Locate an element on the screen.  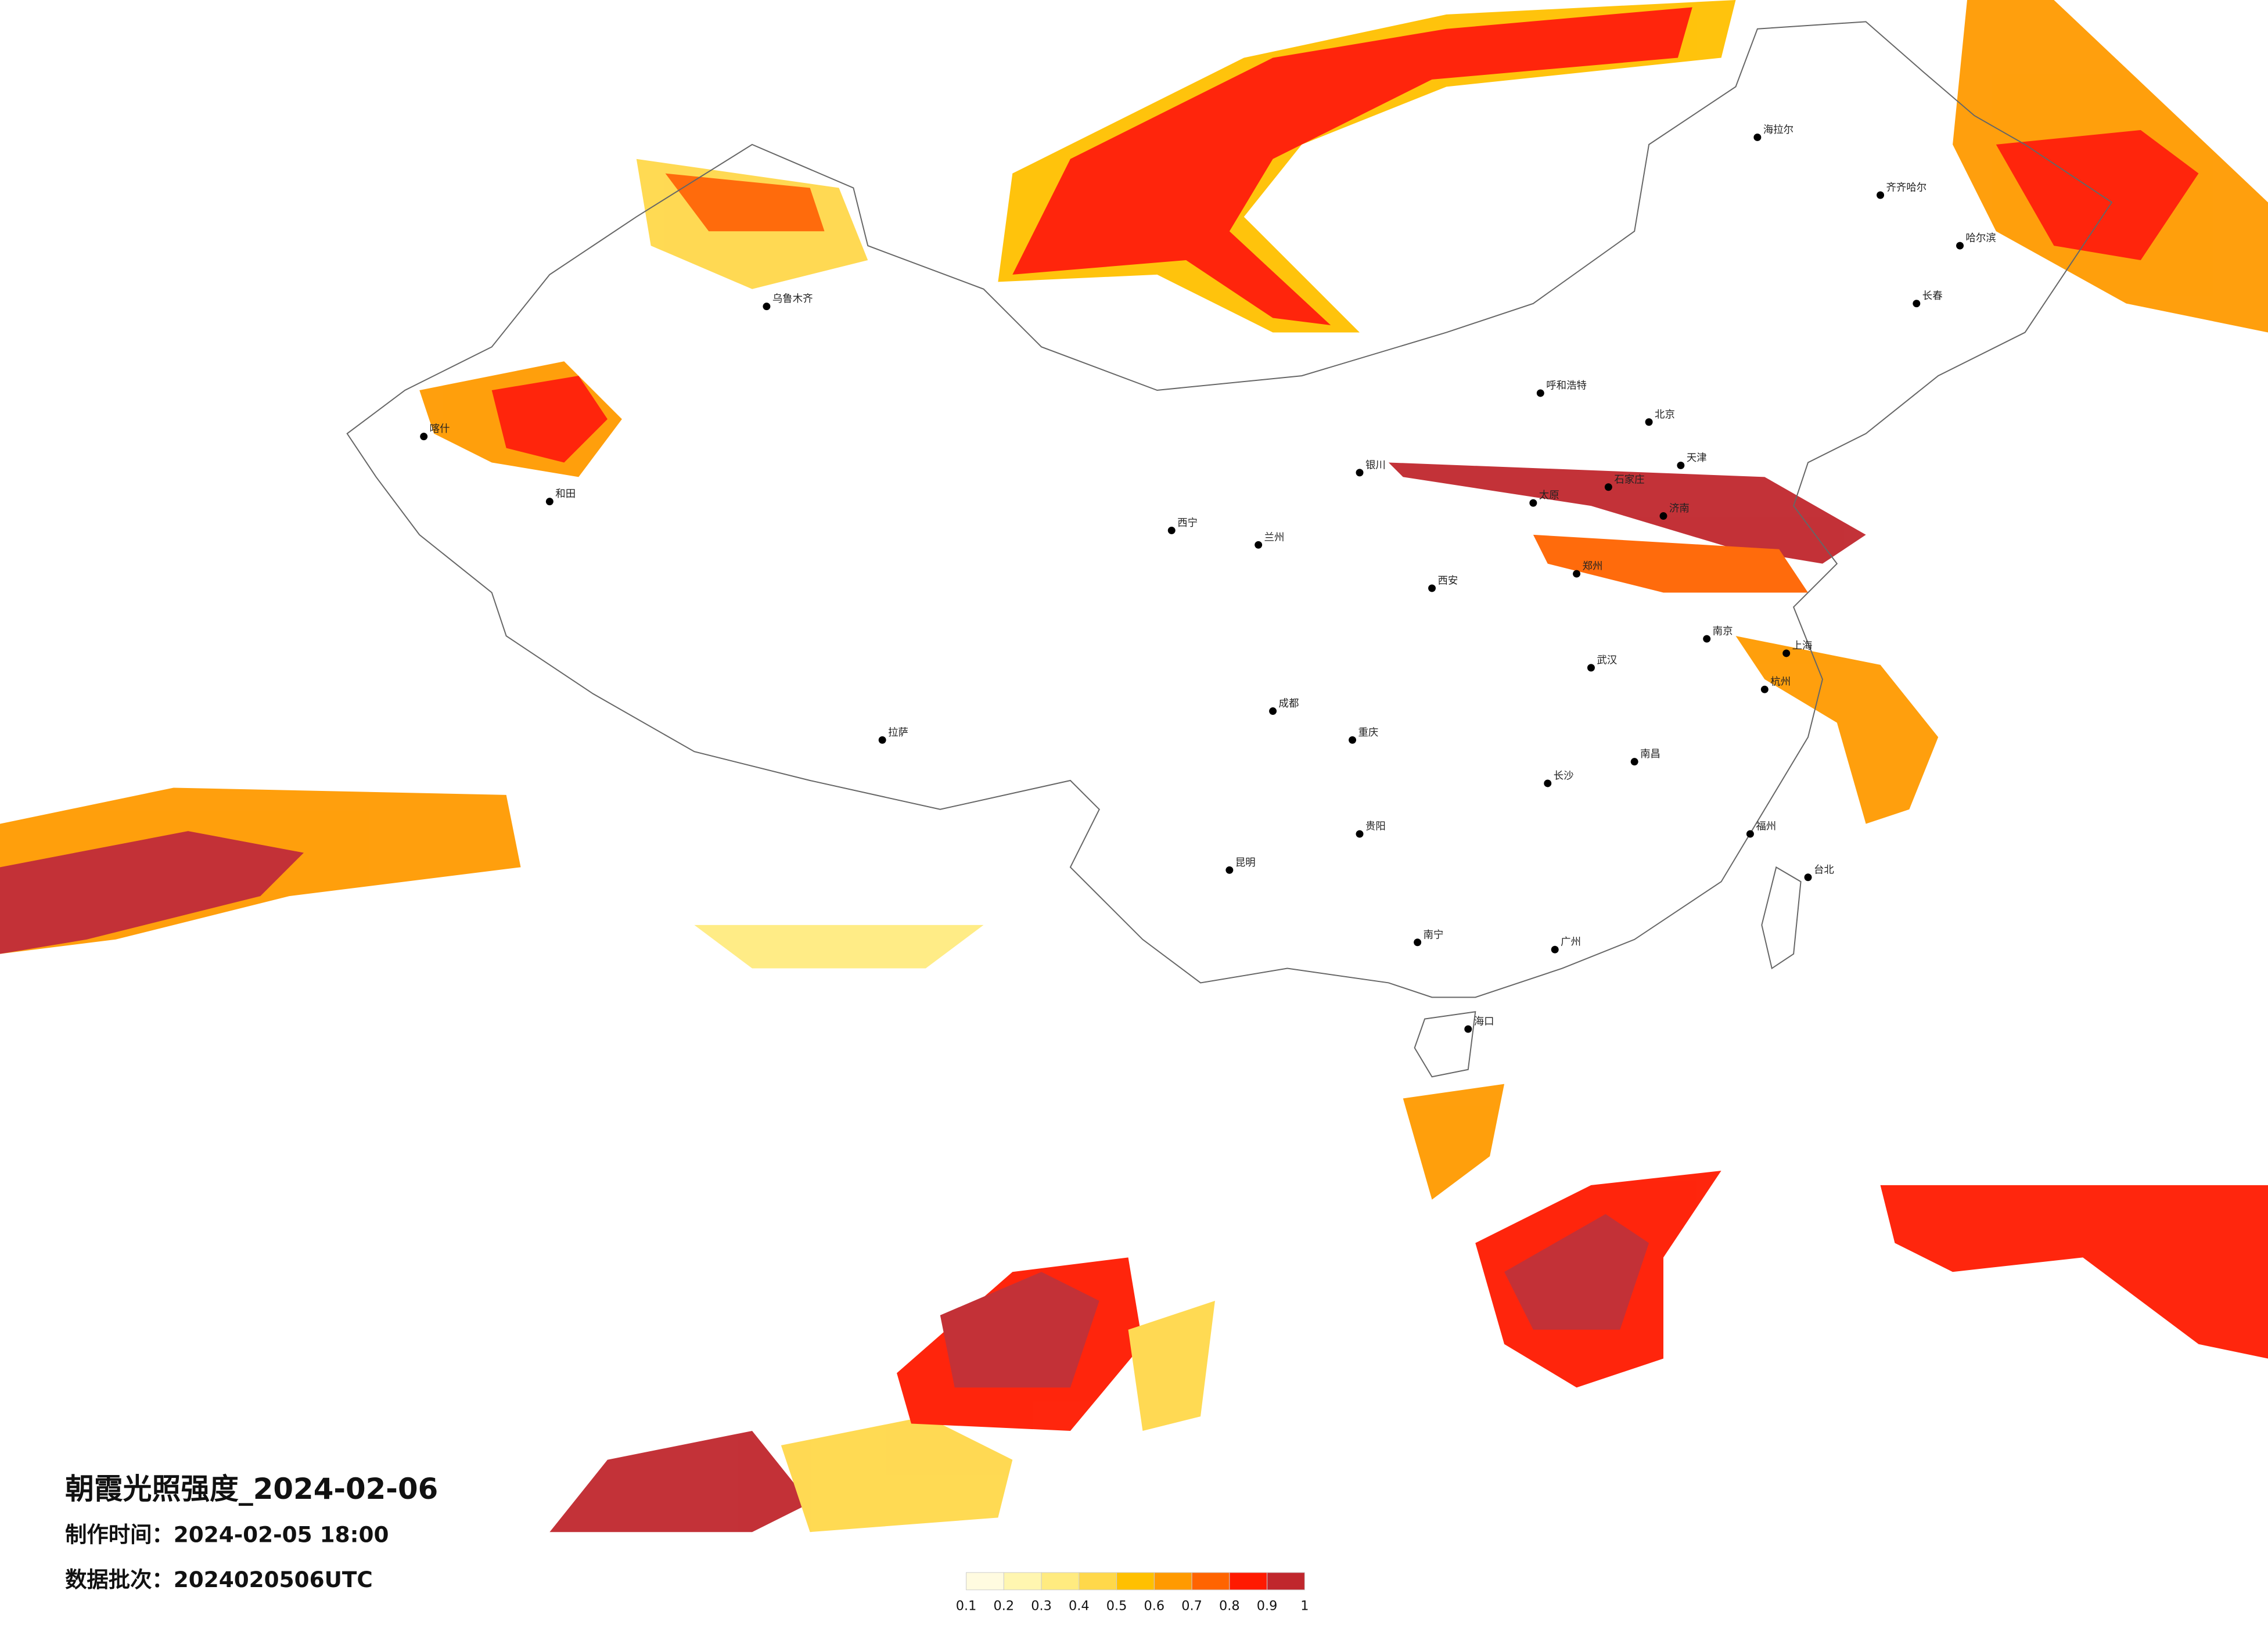
city-label: 广州 is located at coordinates (1571, 942).